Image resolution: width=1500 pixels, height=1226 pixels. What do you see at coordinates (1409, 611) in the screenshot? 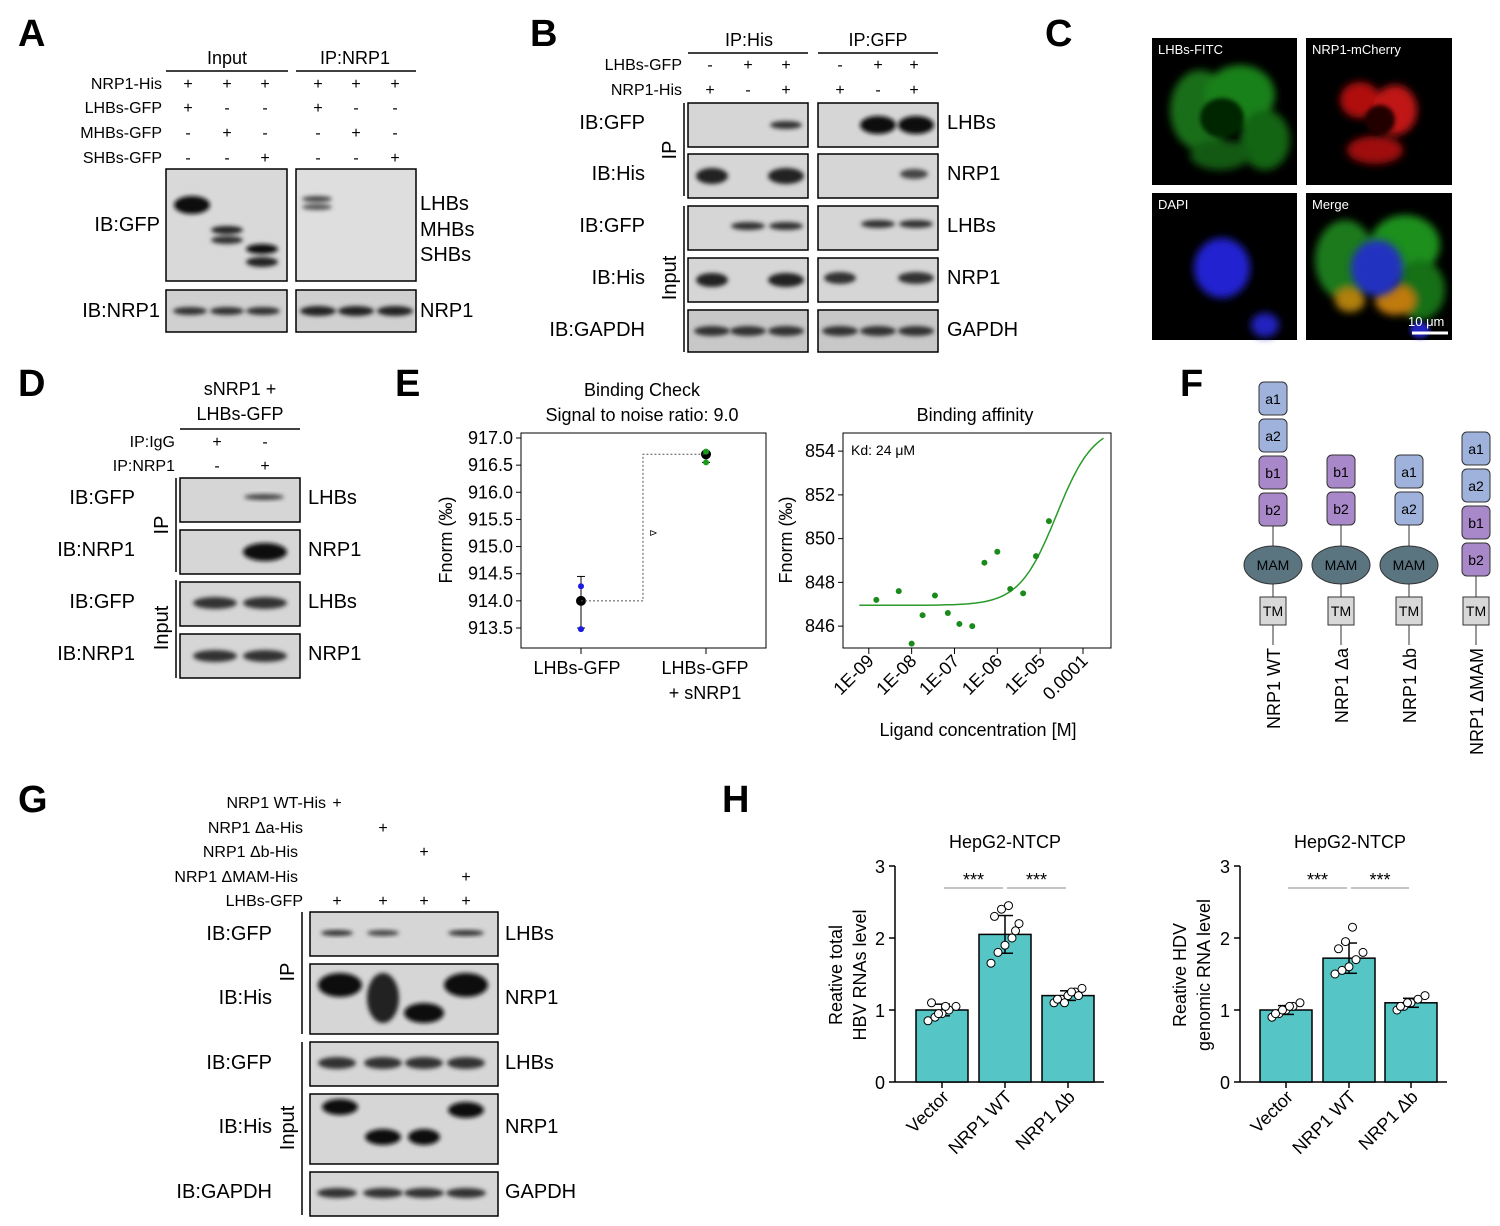
I see `f-domain-tm` at bounding box center [1409, 611].